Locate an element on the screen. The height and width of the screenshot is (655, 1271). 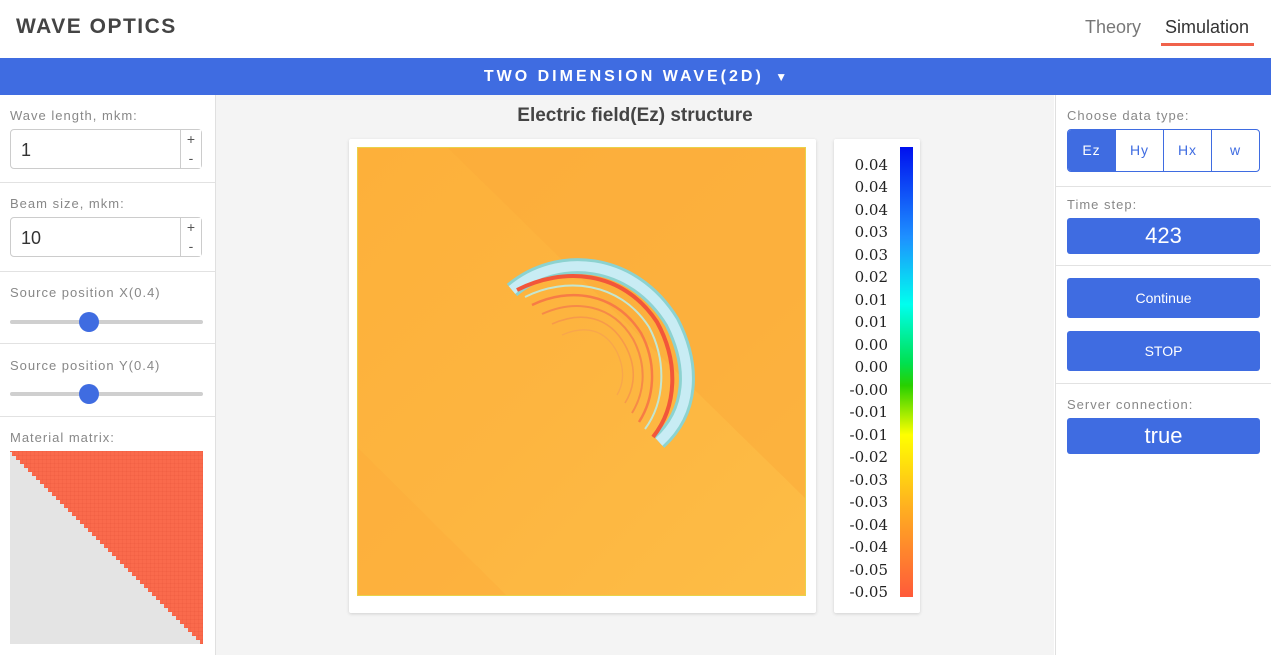
active-tab-indicator is located at coordinates (1207, 44).